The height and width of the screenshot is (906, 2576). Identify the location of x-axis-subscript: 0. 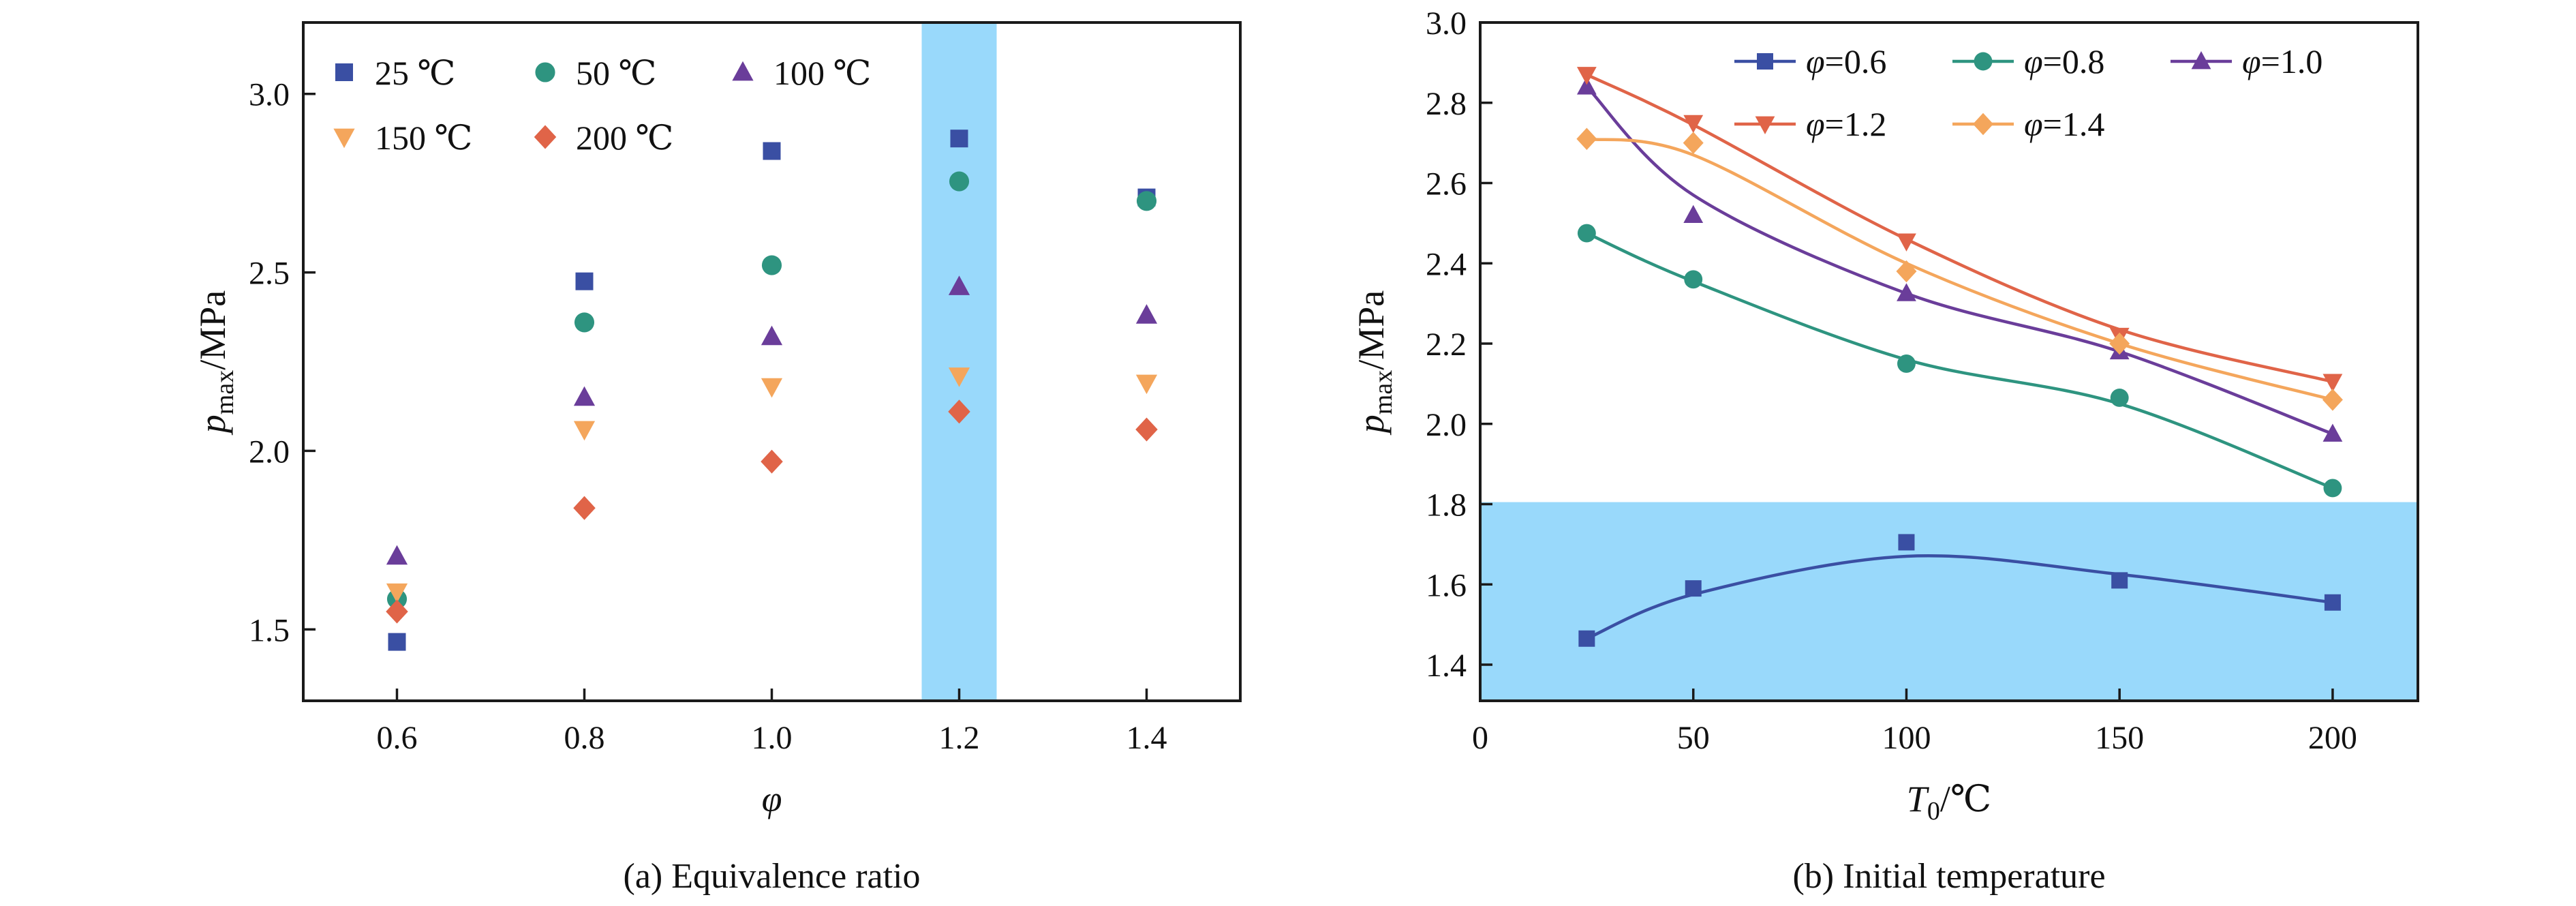
(1934, 811).